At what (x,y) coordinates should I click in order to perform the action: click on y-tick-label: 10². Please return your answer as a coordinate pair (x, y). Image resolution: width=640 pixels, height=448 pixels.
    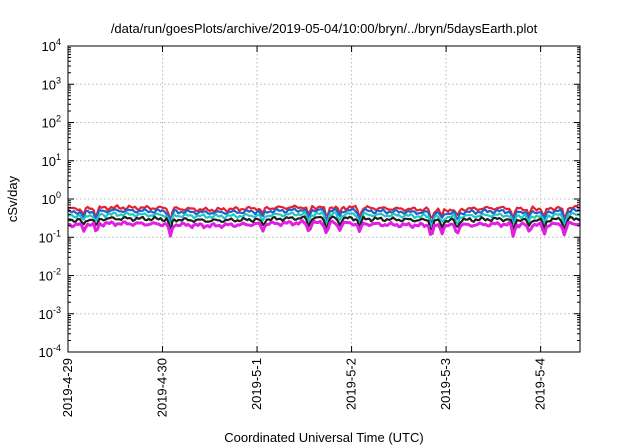
    Looking at the image, I should click on (51, 122).